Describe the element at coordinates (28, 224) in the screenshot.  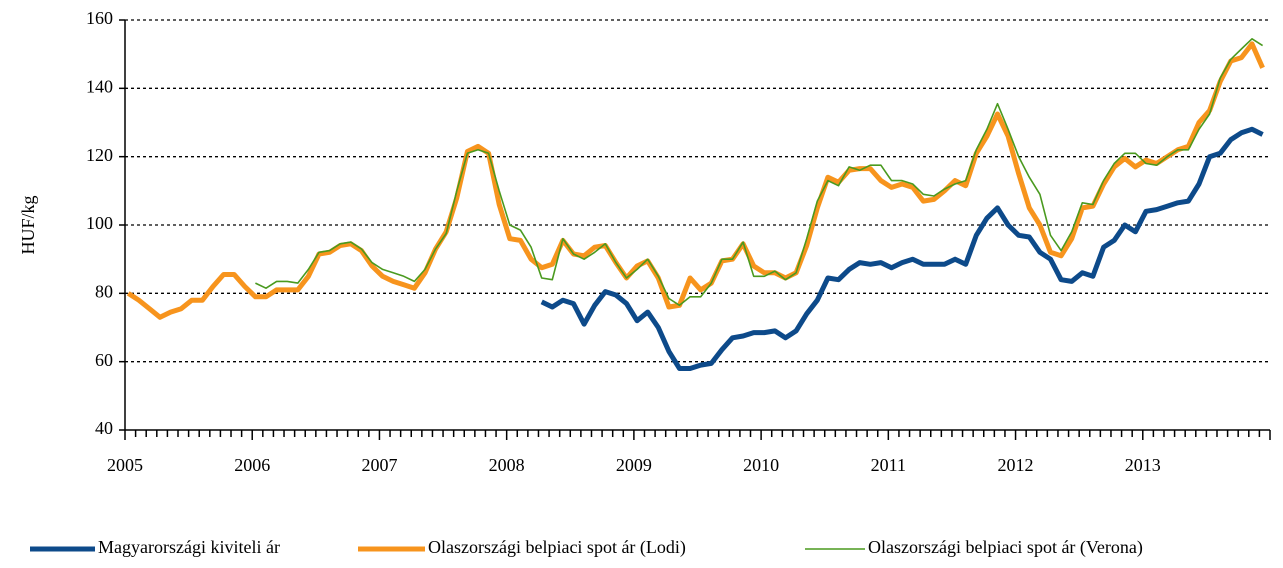
I see `y-axis-label: HUF/kg` at that location.